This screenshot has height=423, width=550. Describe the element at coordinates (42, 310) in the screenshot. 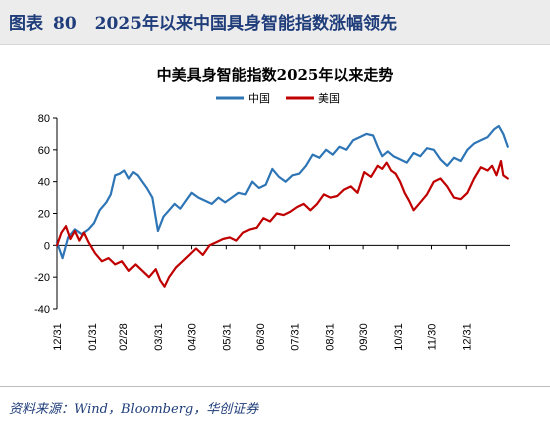

I see `y-tick-label: -40` at that location.